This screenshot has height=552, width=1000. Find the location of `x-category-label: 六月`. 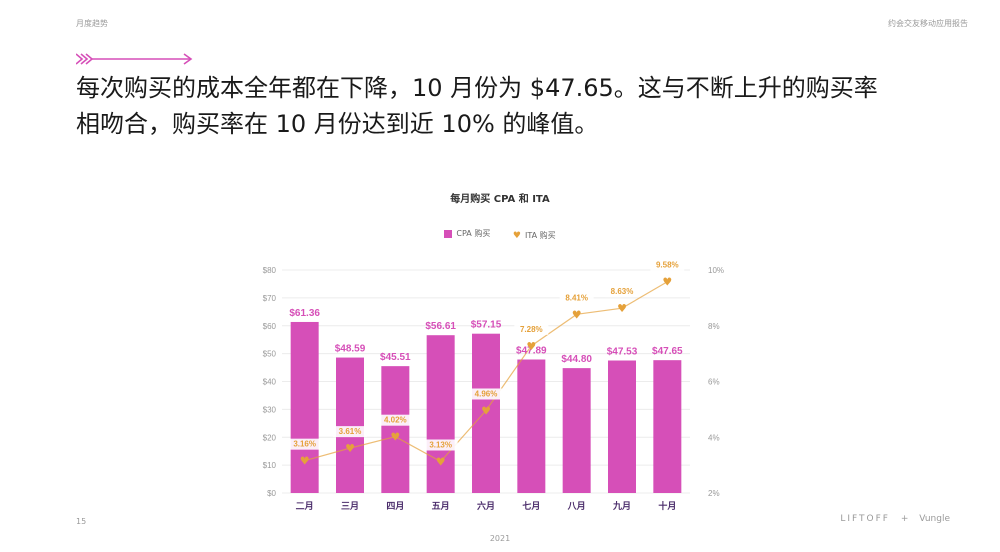

x-category-label: 六月 is located at coordinates (486, 506).